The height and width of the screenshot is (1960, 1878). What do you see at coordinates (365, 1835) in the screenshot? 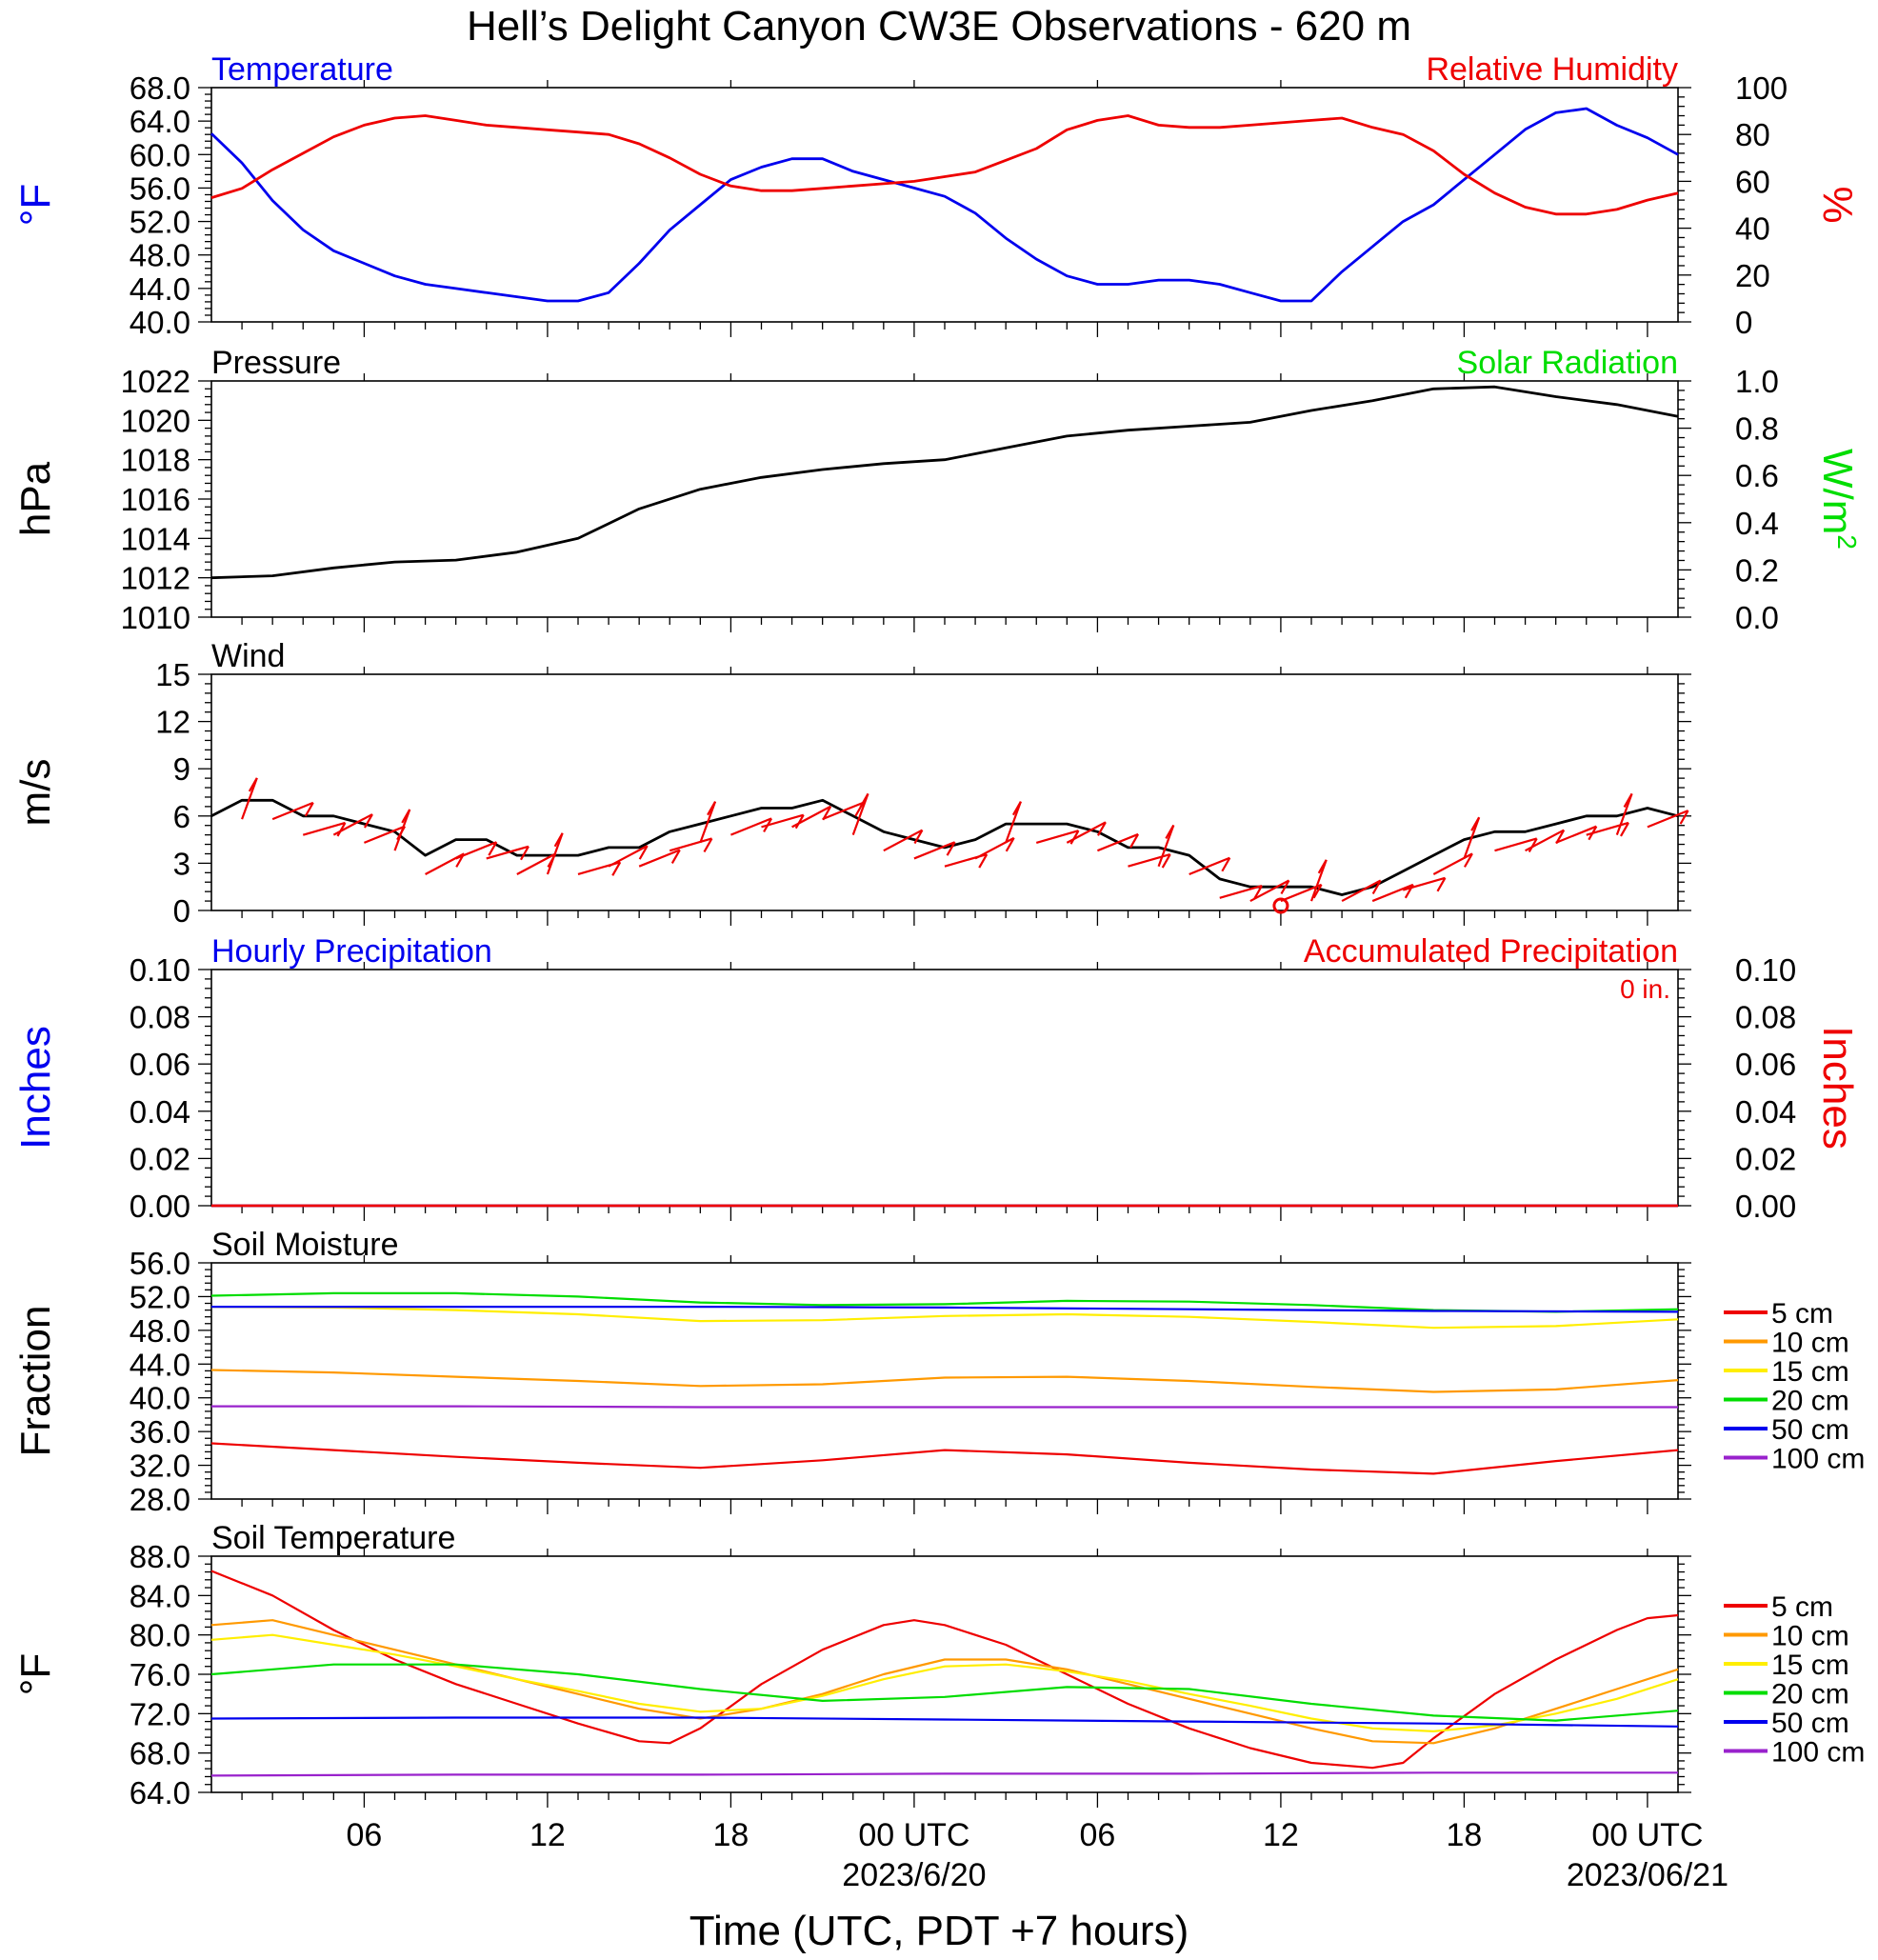
I see `x-tick-label: 06` at bounding box center [365, 1835].